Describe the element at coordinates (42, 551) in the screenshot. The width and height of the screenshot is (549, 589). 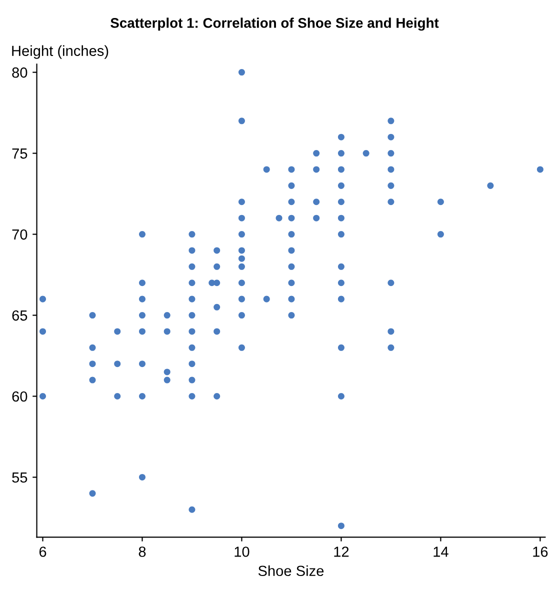
I see `x-tick-label: 6` at that location.